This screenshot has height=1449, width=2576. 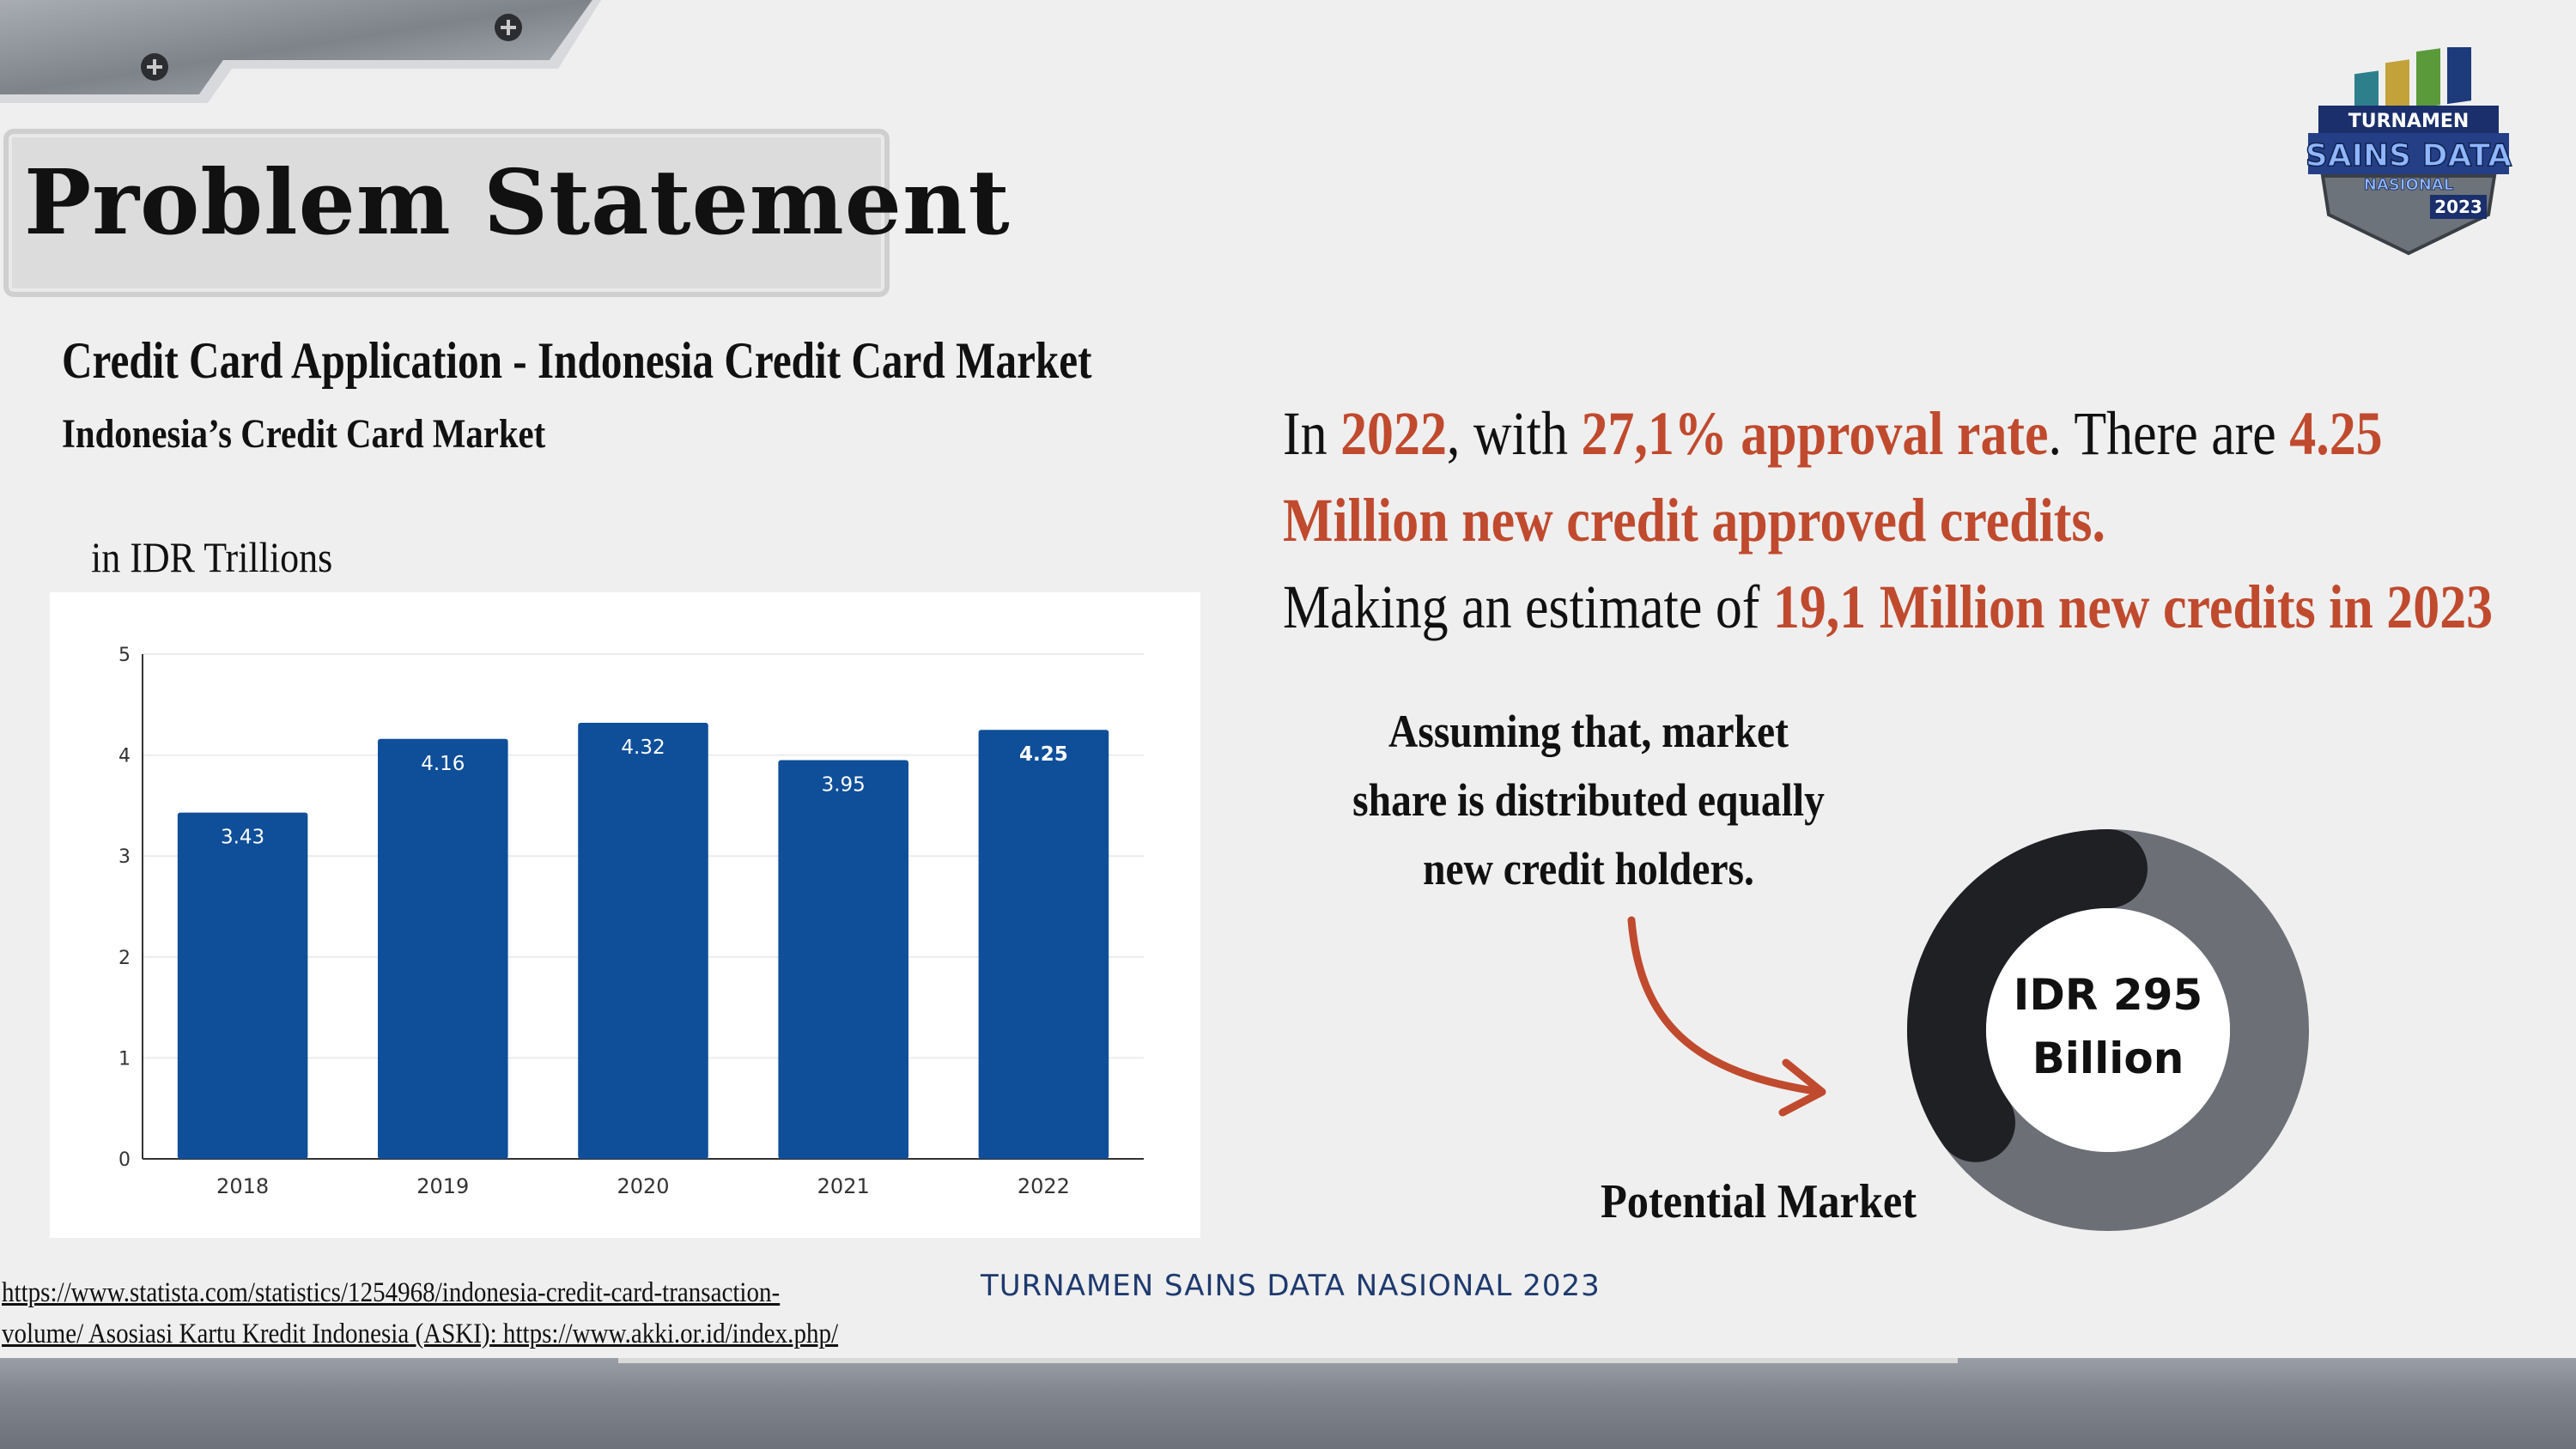 What do you see at coordinates (1393, 433) in the screenshot?
I see `statement-year: 2022` at bounding box center [1393, 433].